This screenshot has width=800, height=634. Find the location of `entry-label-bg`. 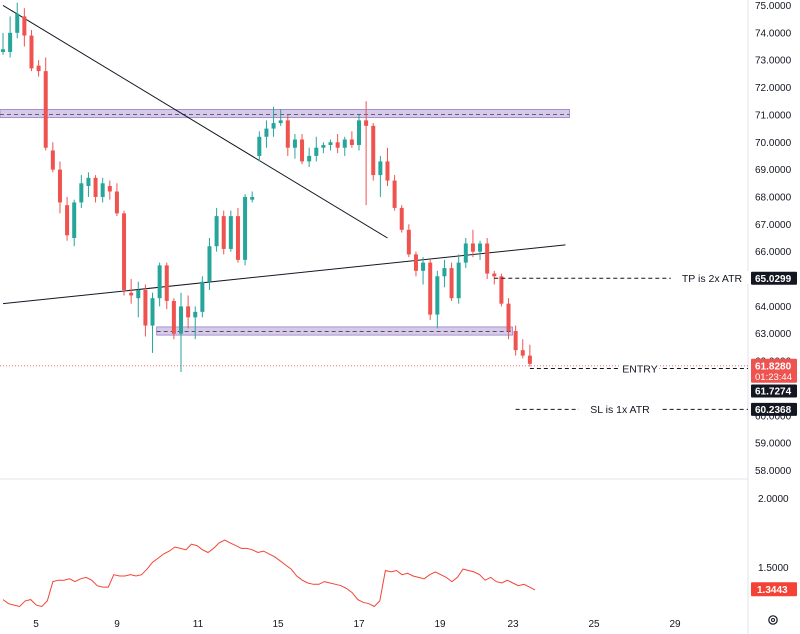

entry-label-bg is located at coordinates (640, 368).